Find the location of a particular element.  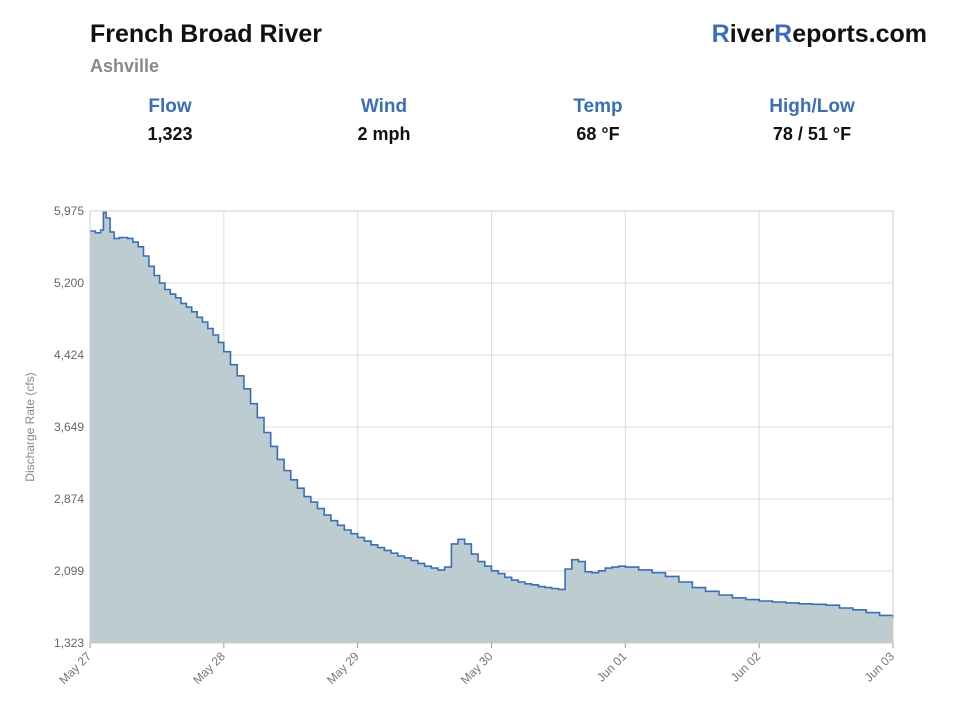

stat-flow-value: 1,323 is located at coordinates (170, 134).